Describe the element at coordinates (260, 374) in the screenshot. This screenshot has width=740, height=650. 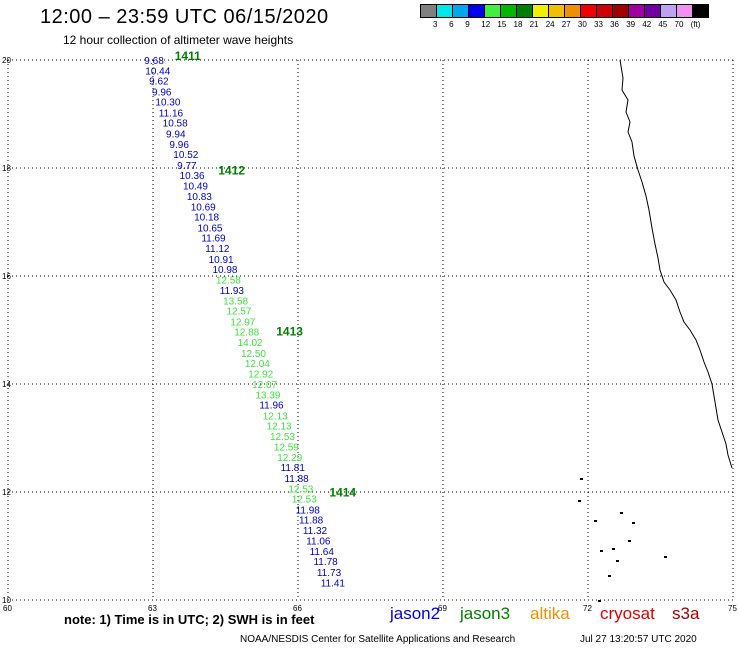
I see `wave-height-label: 12.92` at that location.